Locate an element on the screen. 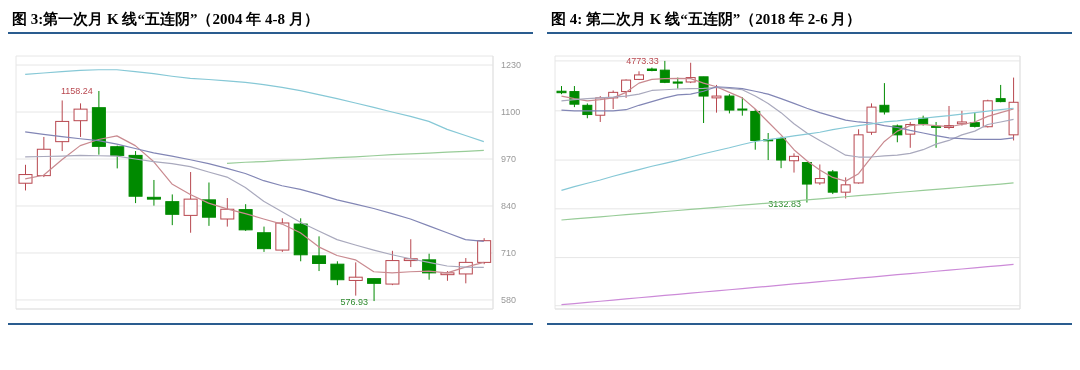  y-tick-label: 1230 is located at coordinates (511, 65).